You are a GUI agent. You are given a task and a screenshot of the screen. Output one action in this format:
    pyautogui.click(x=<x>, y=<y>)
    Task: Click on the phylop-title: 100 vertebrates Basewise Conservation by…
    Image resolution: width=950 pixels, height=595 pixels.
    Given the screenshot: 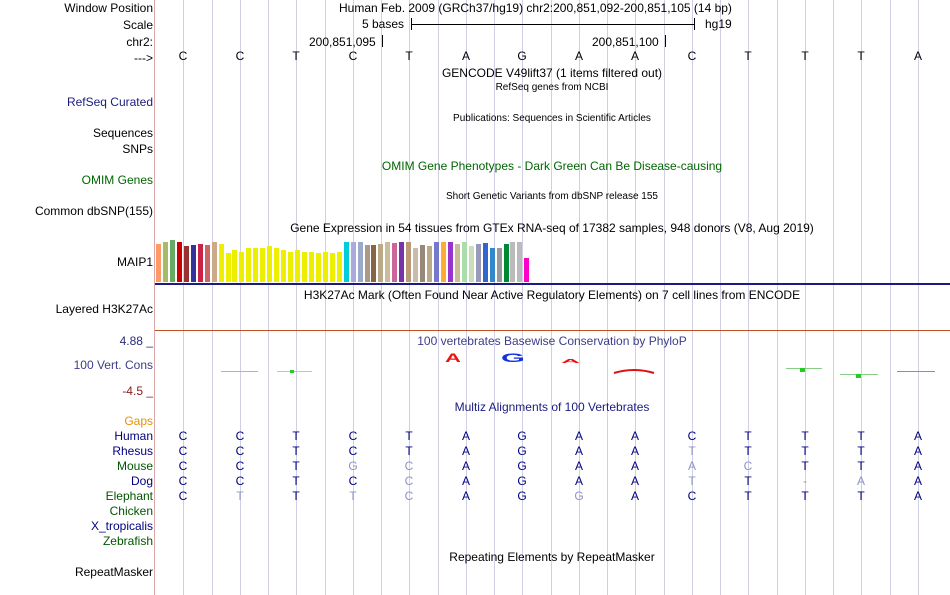 What is the action you would take?
    pyautogui.click(x=552, y=341)
    